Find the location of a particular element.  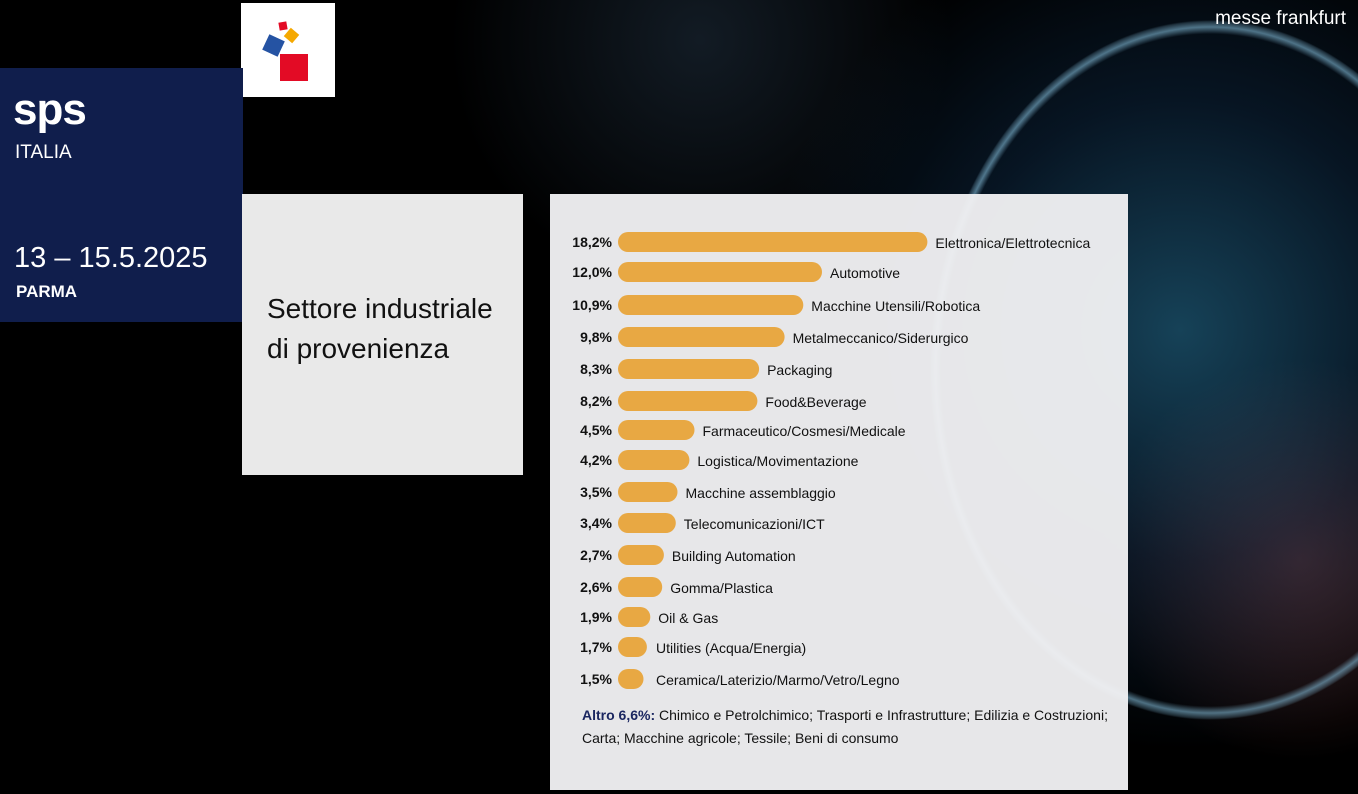

category-label: Macchine Utensili/Robotica is located at coordinates (895, 306).